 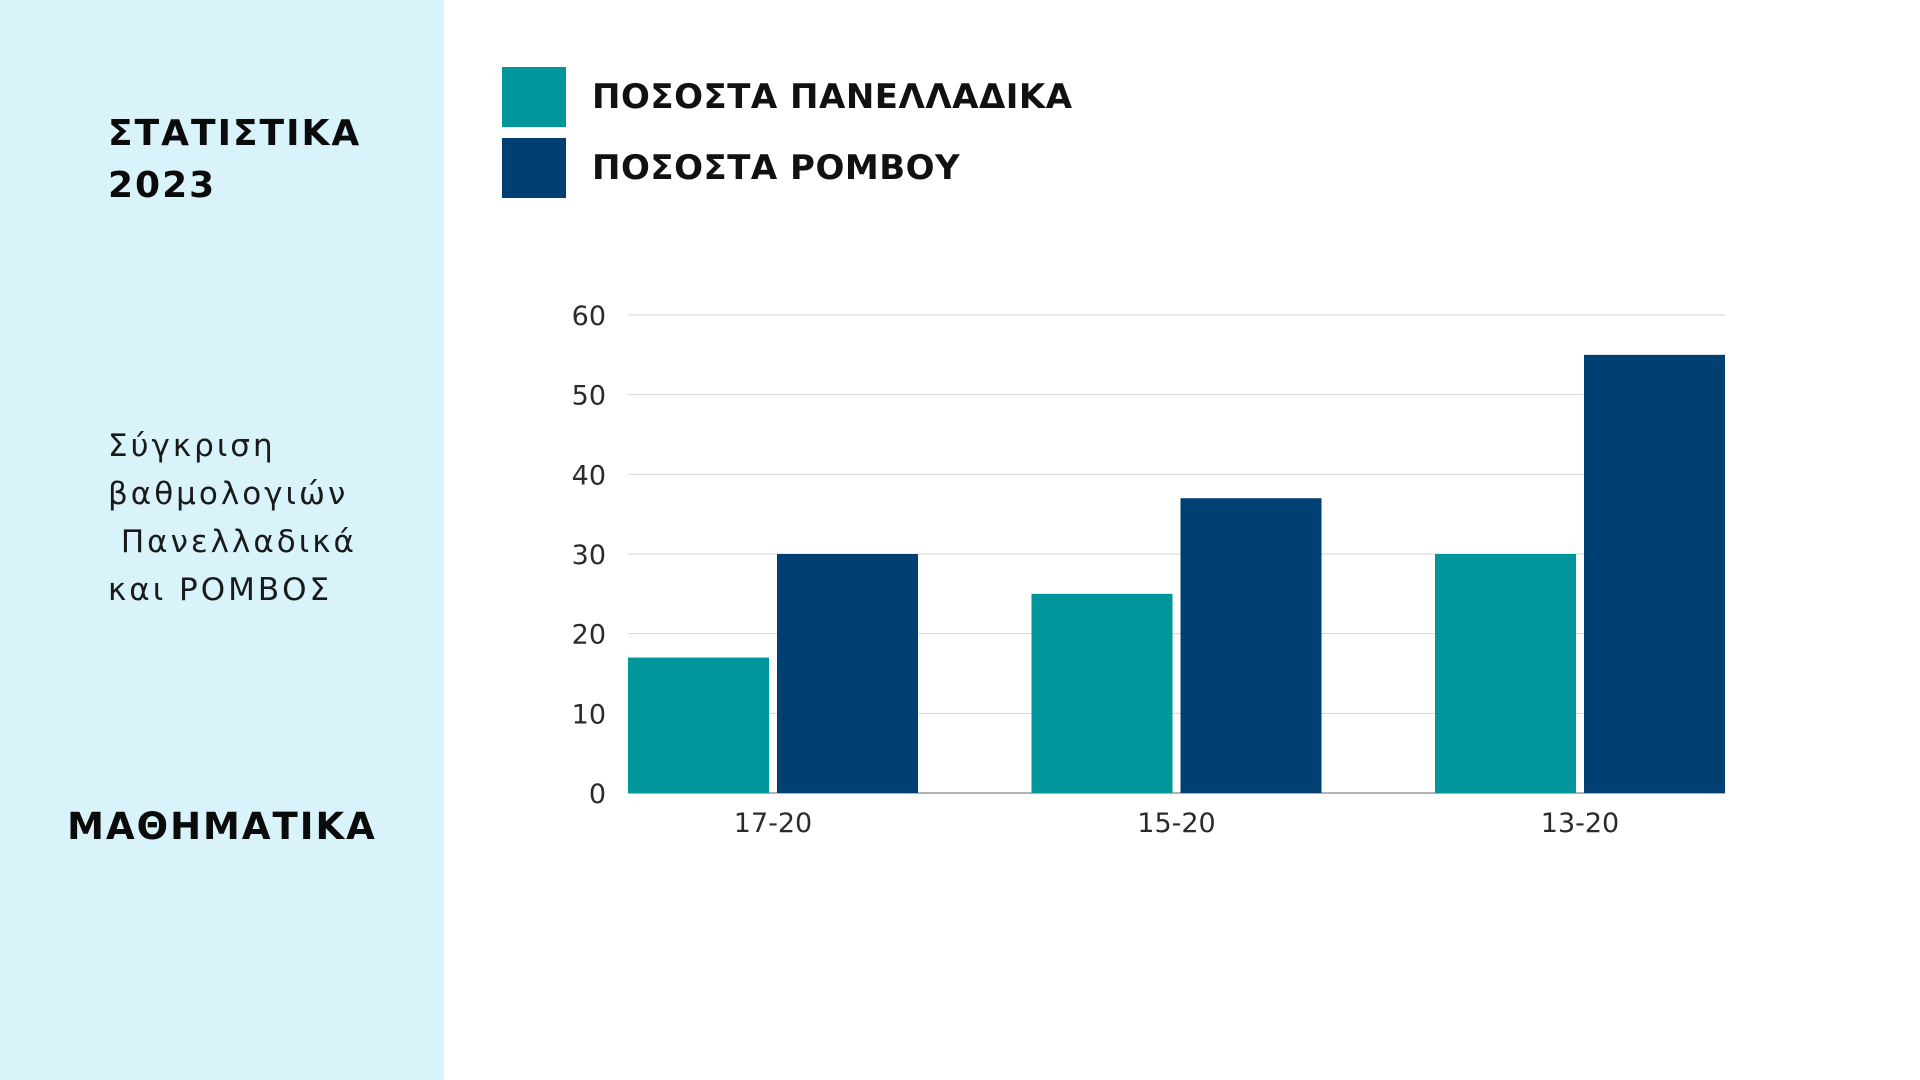 What do you see at coordinates (589, 714) in the screenshot?
I see `y-tick-label: 10` at bounding box center [589, 714].